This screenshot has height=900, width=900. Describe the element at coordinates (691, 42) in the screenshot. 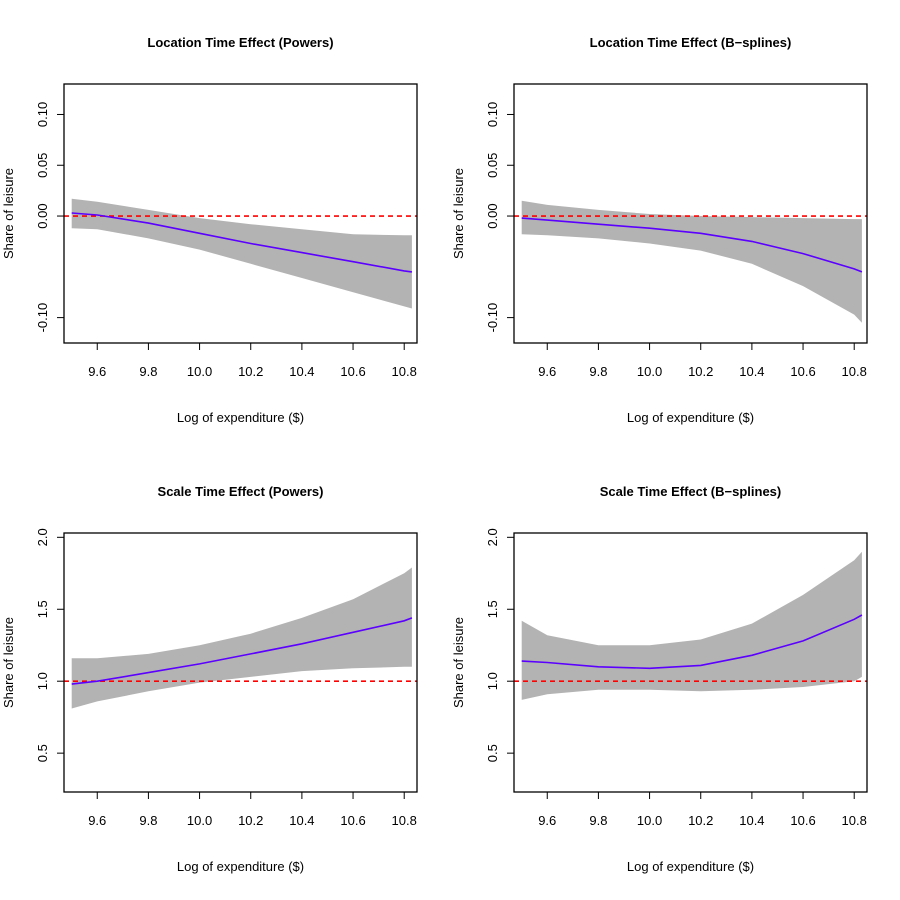

I see `chart-title: Location Time Effect (B−splines)` at that location.